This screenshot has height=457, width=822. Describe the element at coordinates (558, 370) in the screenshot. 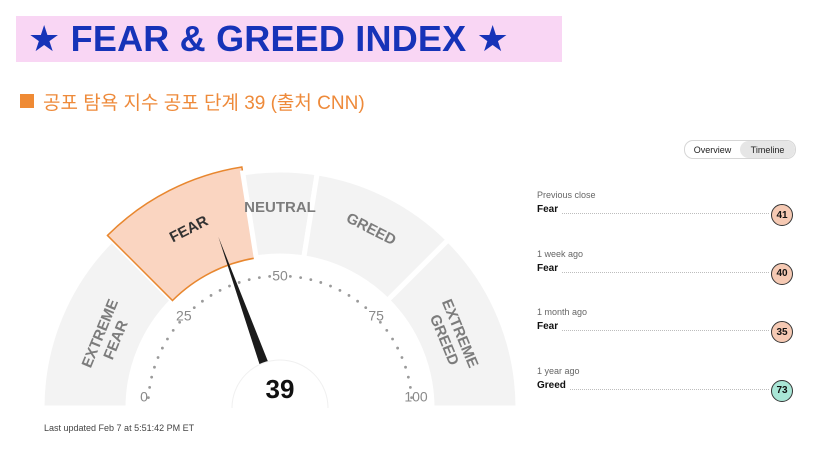

I see `history-period: 1 year ago` at that location.